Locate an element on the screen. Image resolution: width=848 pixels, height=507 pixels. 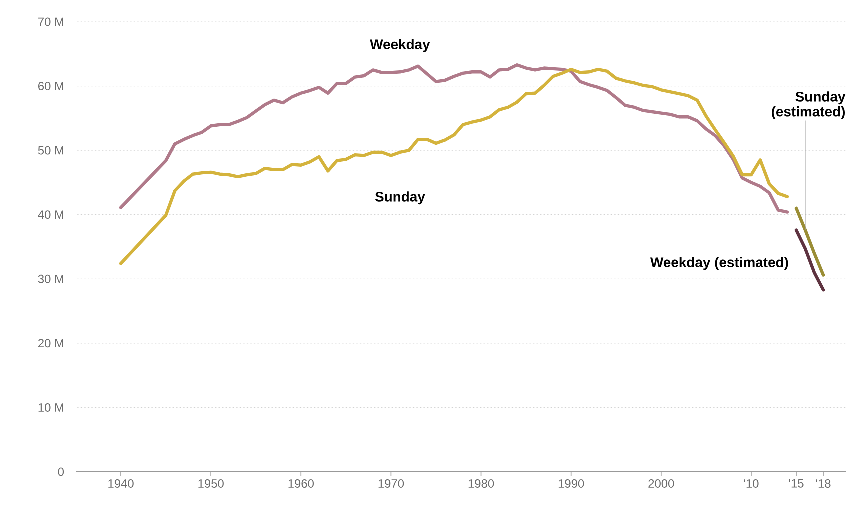
x-tick-label: 1970 is located at coordinates (391, 484).